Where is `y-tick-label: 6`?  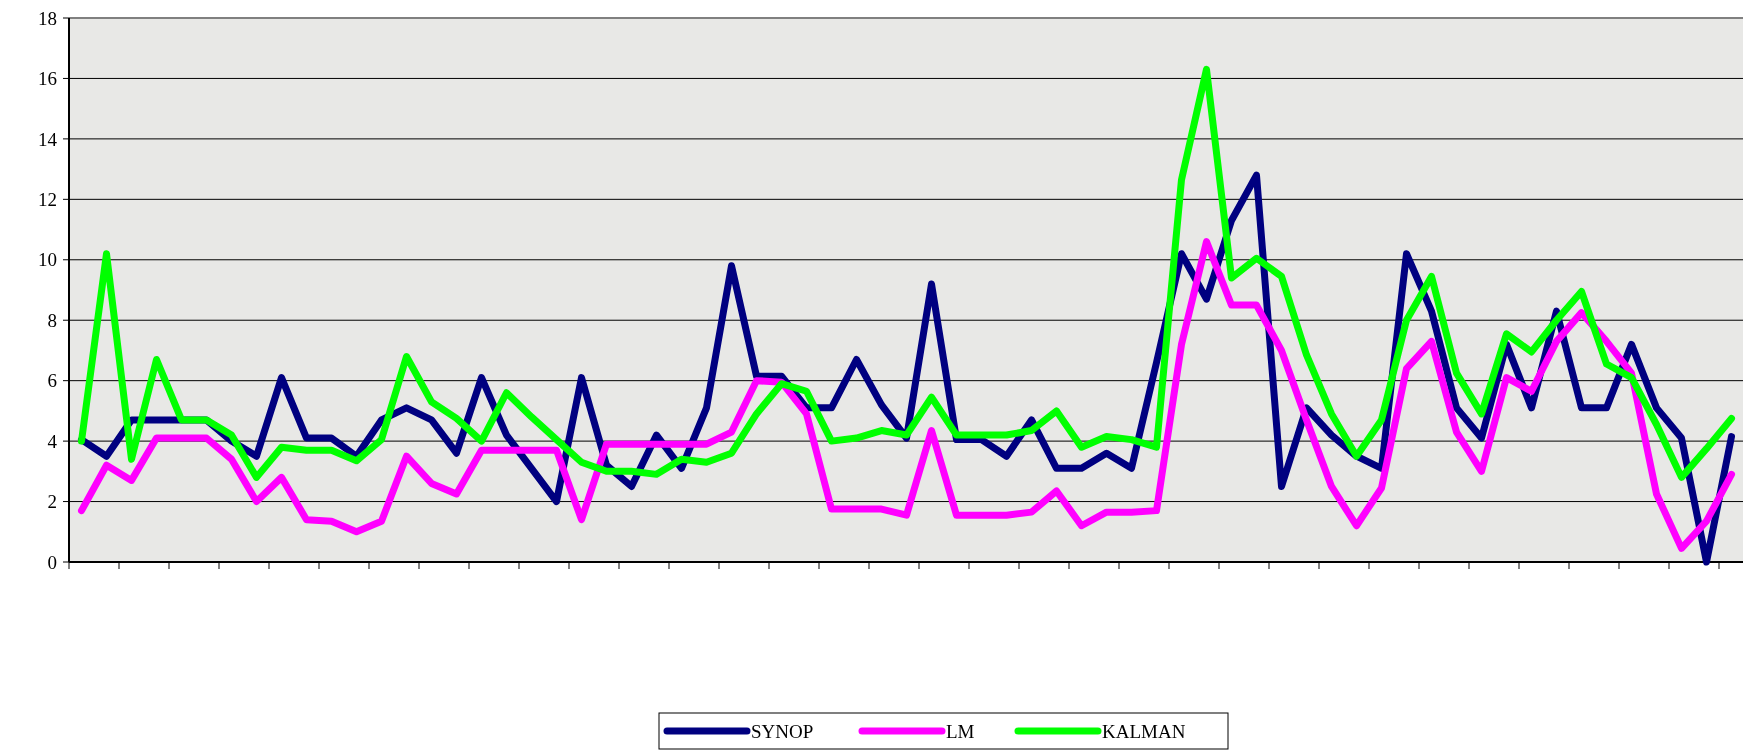
y-tick-label: 6 is located at coordinates (52, 381).